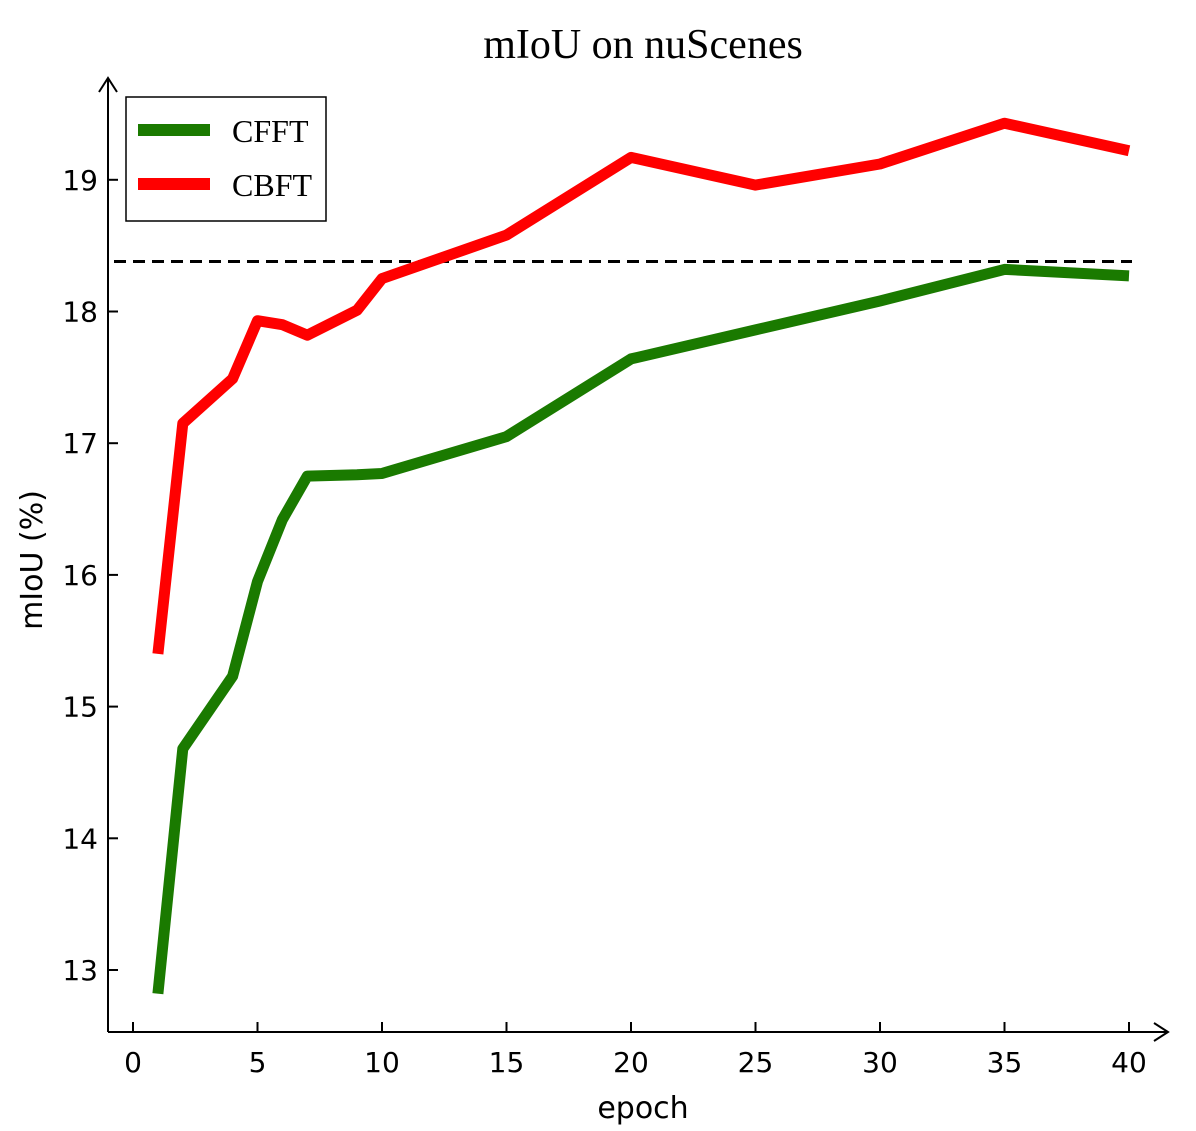 The height and width of the screenshot is (1131, 1196). I want to click on x-tick-label: 5, so click(258, 1062).